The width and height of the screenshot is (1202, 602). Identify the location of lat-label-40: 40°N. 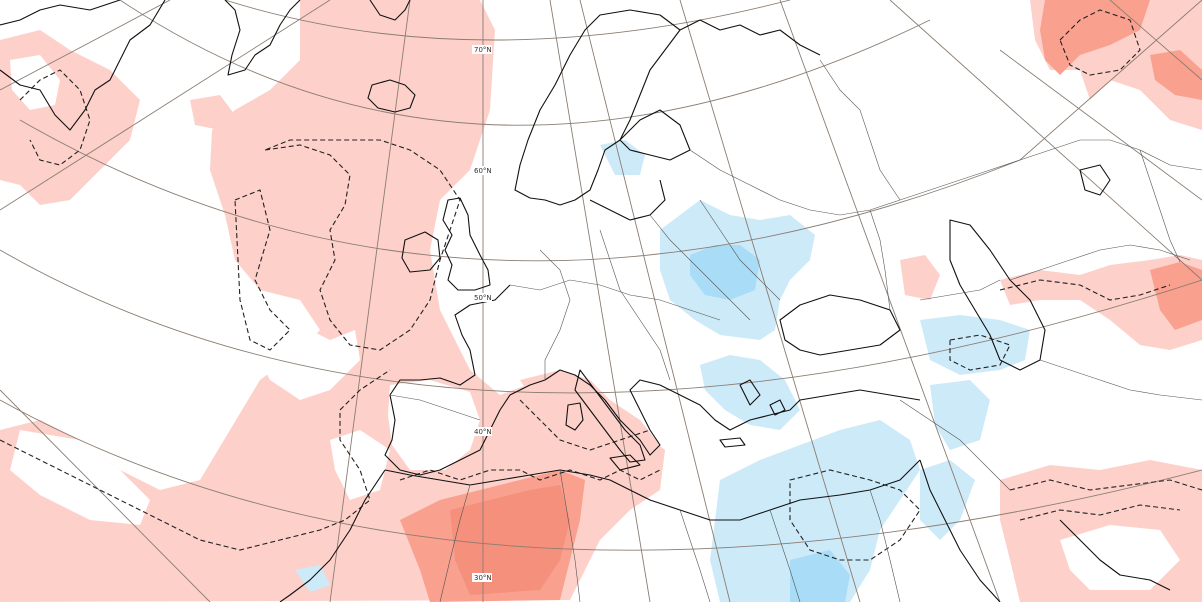
(483, 432).